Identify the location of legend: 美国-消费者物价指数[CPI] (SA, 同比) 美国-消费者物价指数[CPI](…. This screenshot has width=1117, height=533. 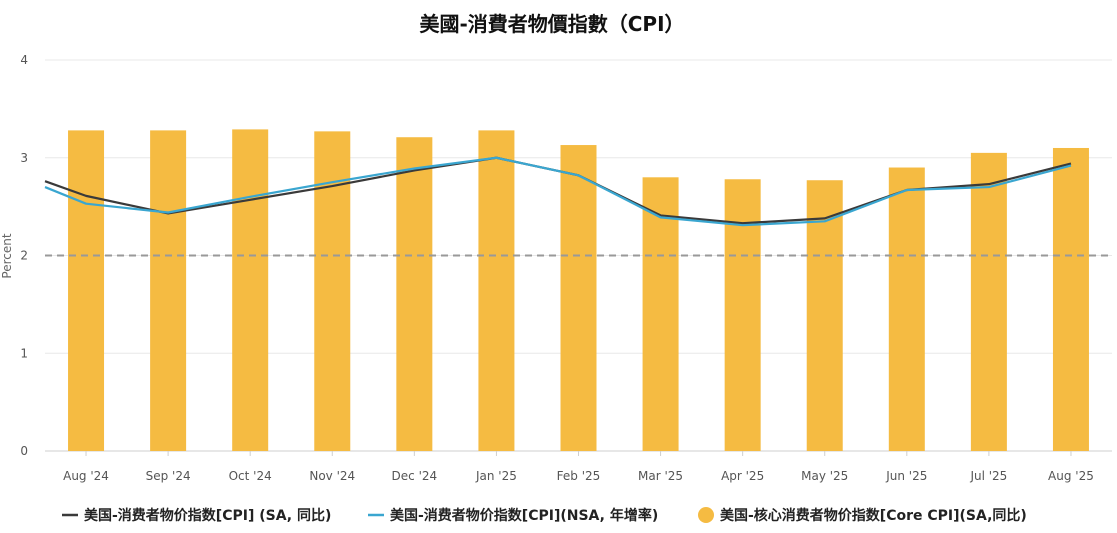
(544, 515).